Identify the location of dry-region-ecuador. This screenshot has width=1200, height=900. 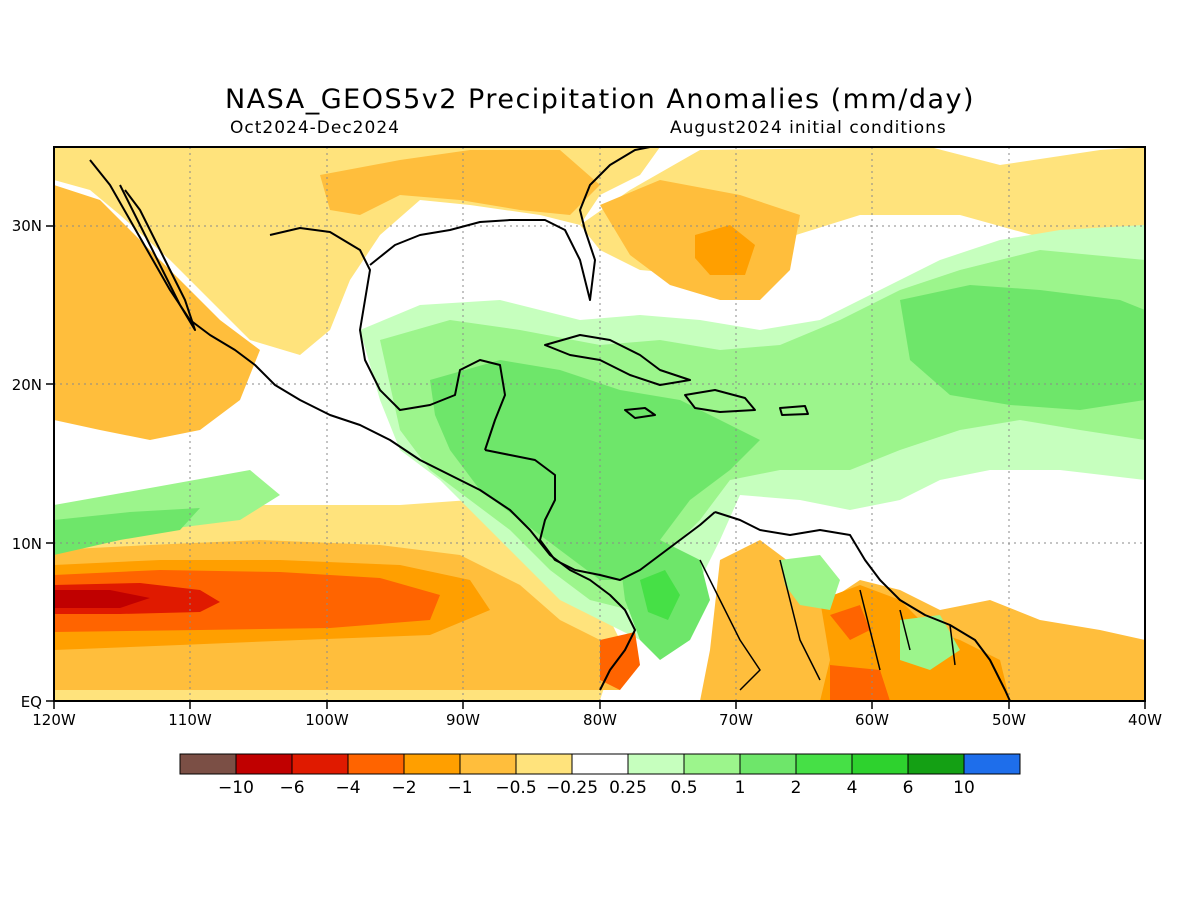
(620, 661).